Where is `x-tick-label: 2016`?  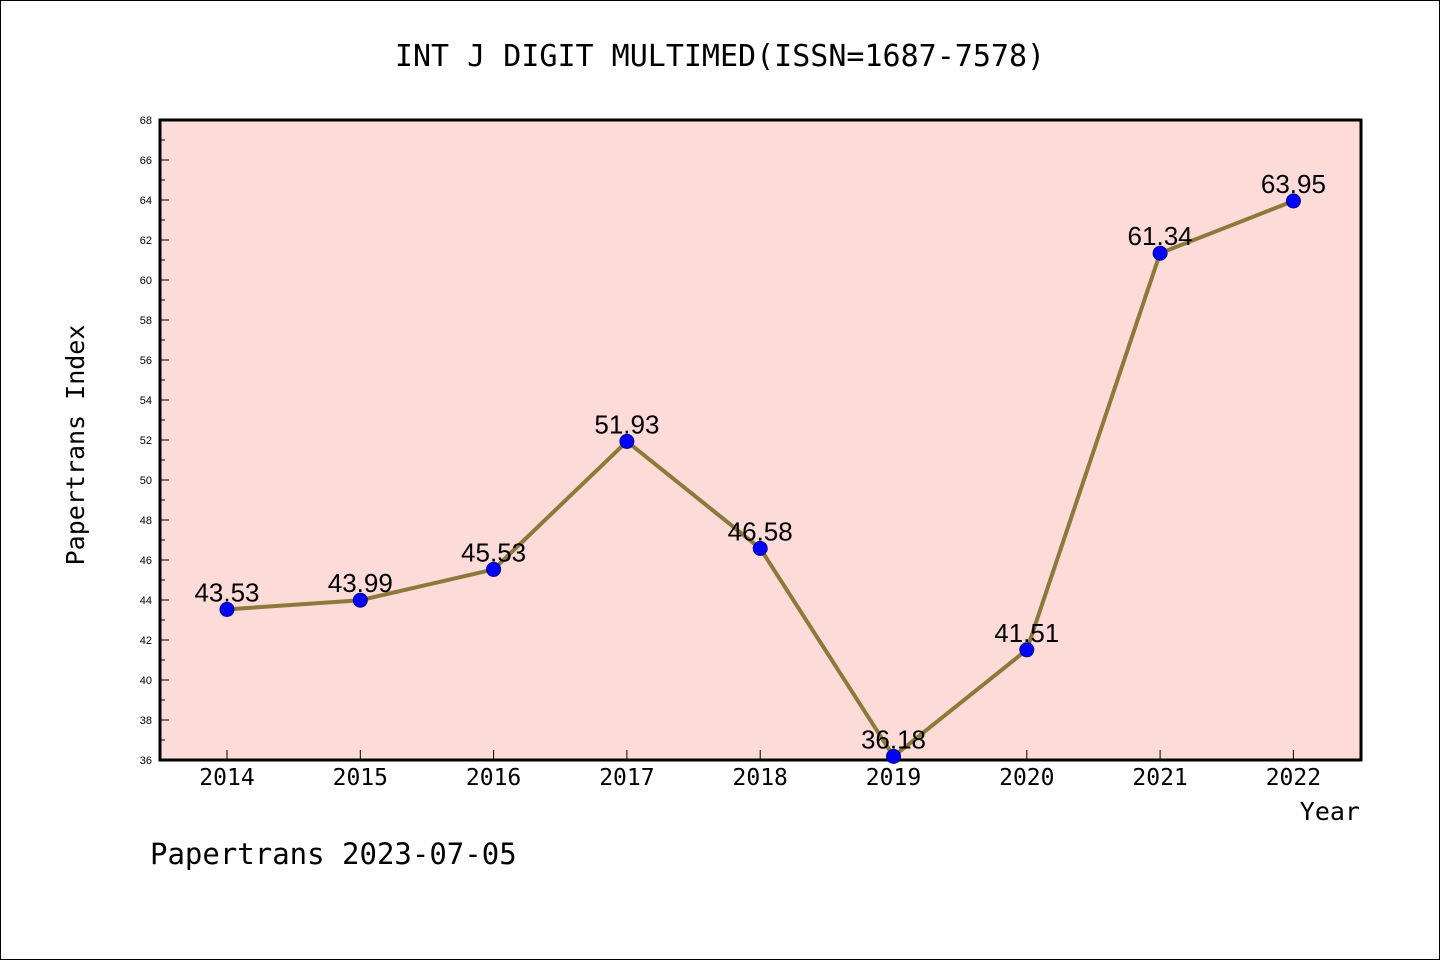
x-tick-label: 2016 is located at coordinates (493, 778).